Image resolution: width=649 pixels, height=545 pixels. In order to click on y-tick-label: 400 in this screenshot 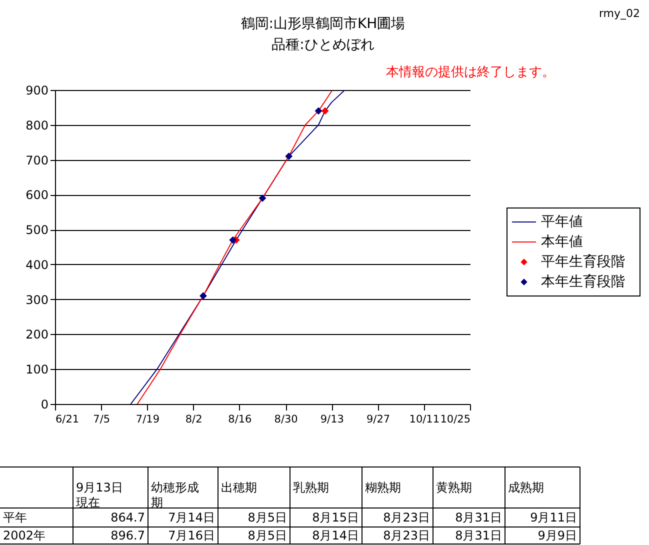, I will do `click(37, 265)`.